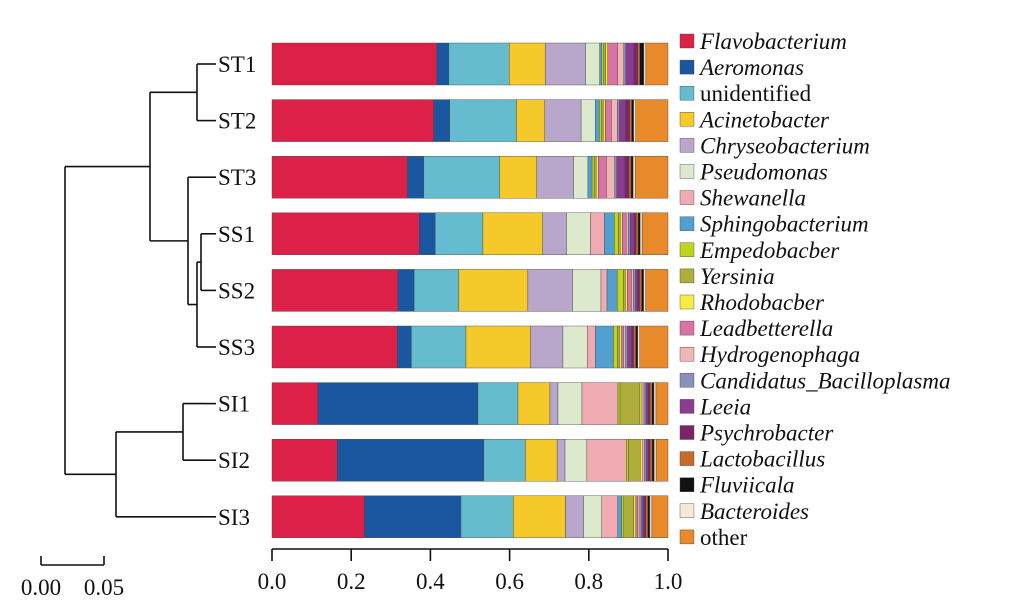  I want to click on legend-item-15: Psychrobacter, so click(756, 433).